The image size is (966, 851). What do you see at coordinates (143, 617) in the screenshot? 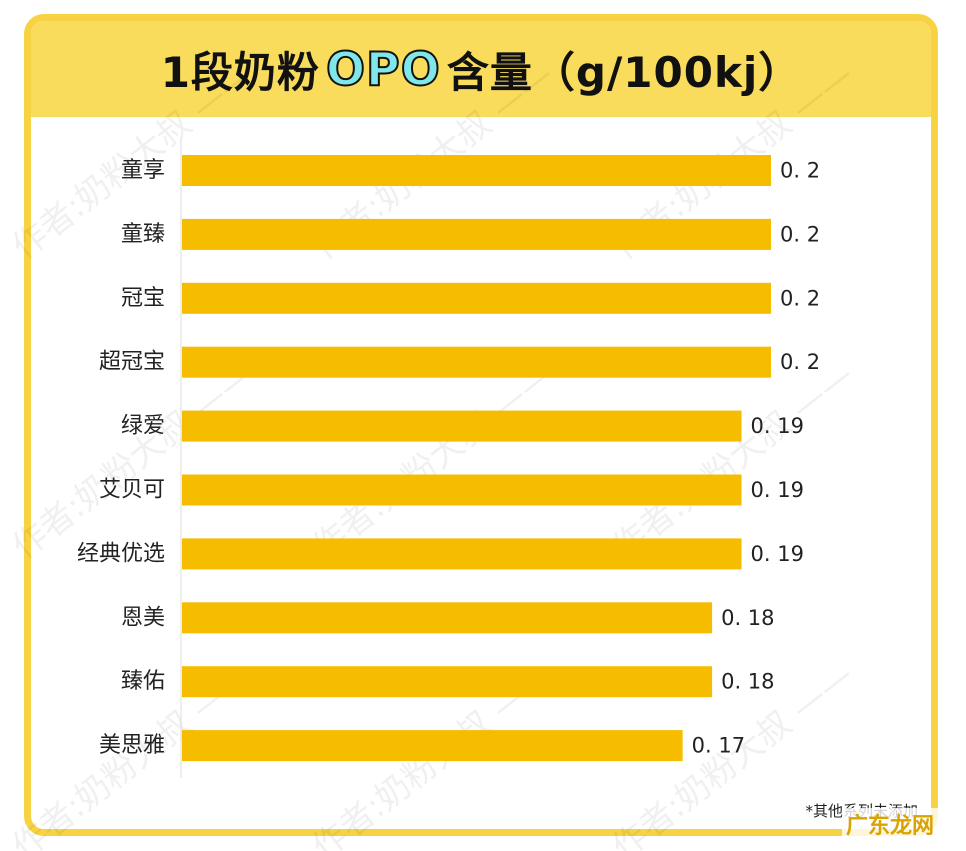
I see `category-label: 恩美` at bounding box center [143, 617].